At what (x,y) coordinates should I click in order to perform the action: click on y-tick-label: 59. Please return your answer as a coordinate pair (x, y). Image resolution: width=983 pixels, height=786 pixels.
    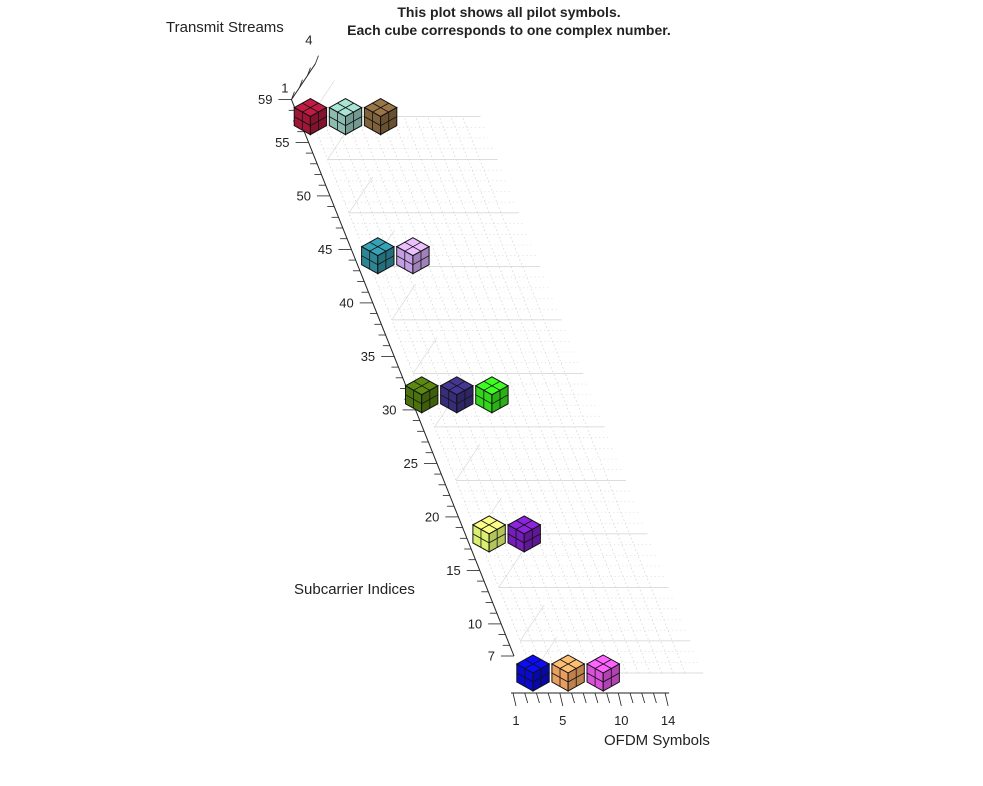
    Looking at the image, I should click on (265, 99).